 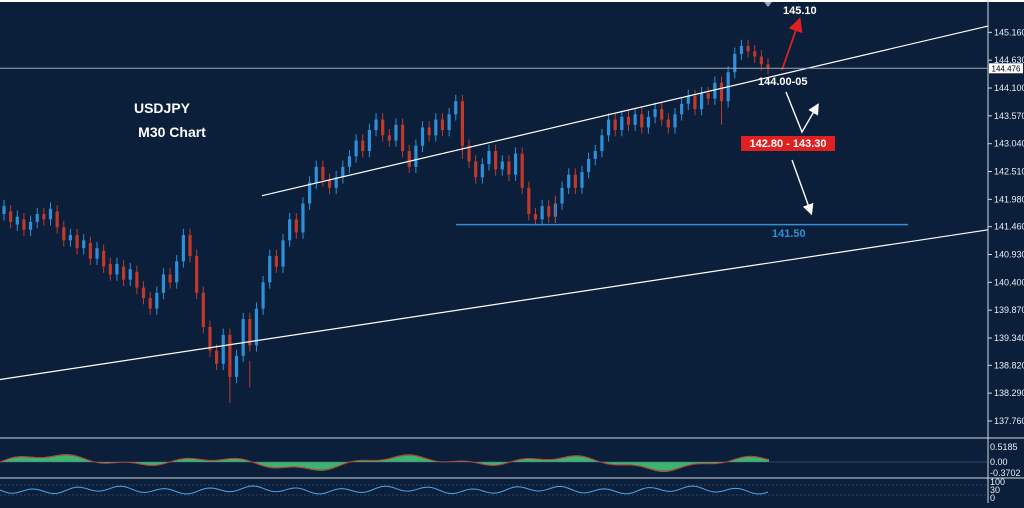 What do you see at coordinates (995, 490) in the screenshot?
I see `indicator-2-tick-mid: 30` at bounding box center [995, 490].